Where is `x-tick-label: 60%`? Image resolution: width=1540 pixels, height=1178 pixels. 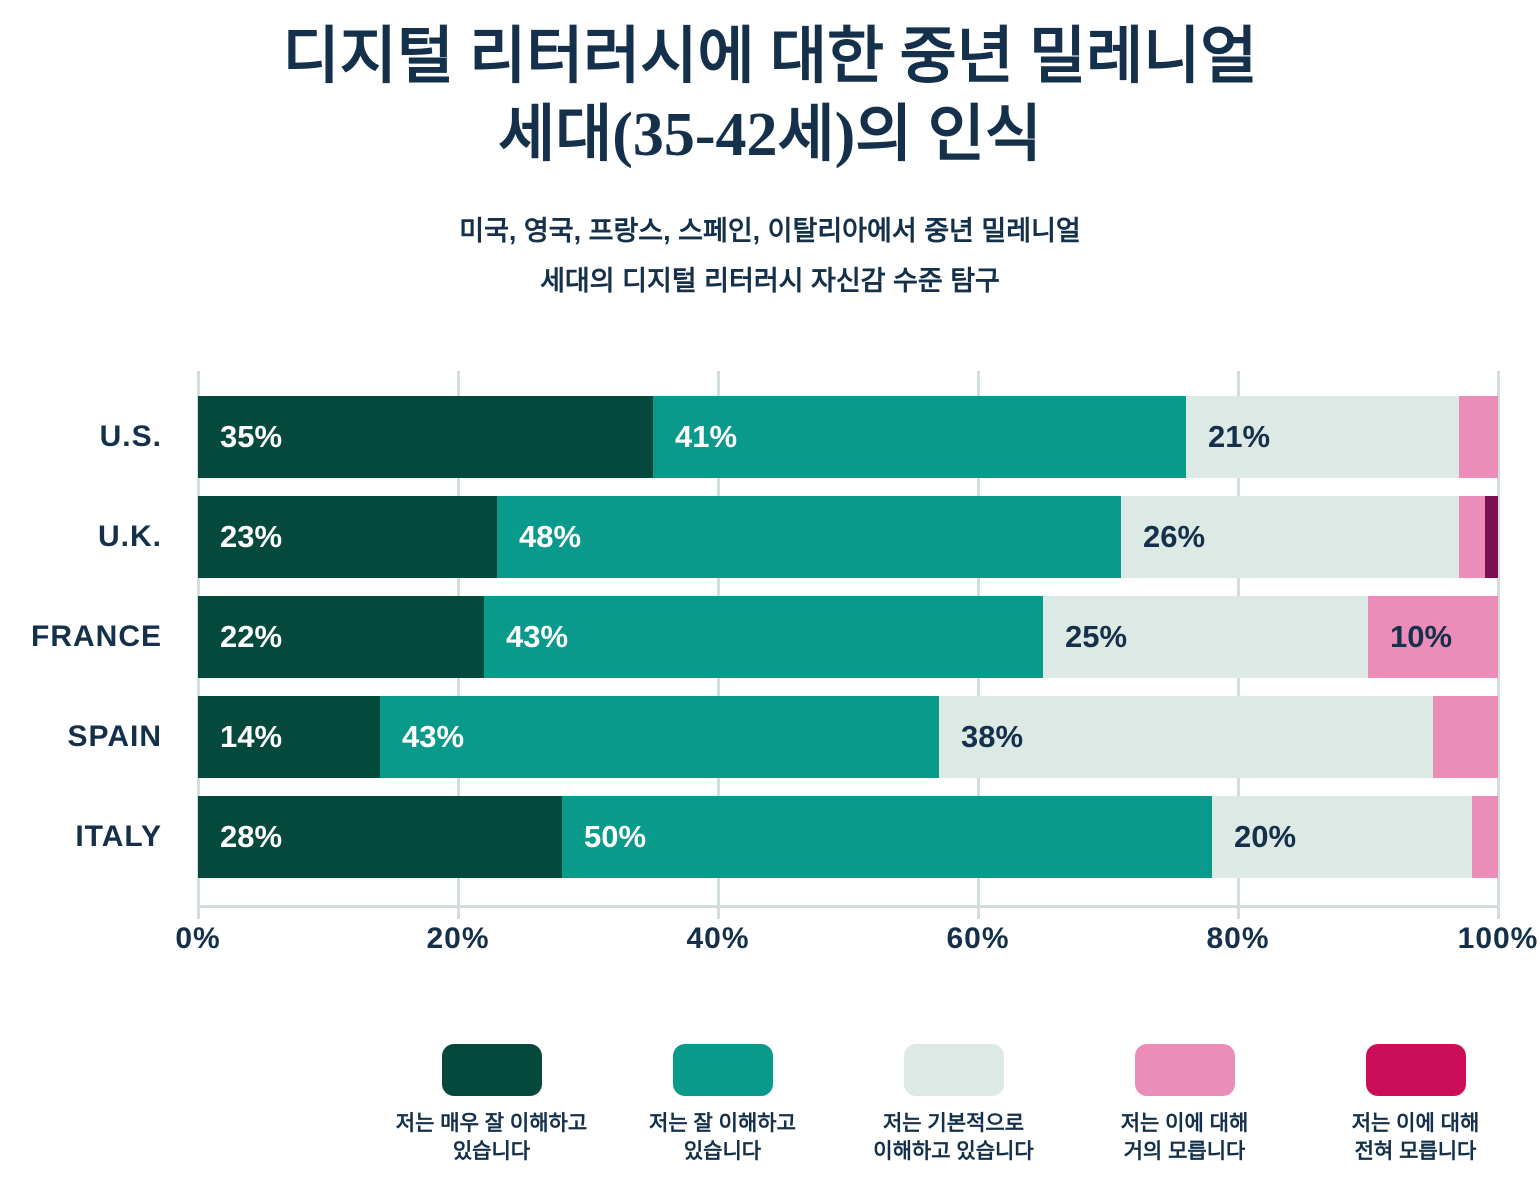 x-tick-label: 60% is located at coordinates (978, 938).